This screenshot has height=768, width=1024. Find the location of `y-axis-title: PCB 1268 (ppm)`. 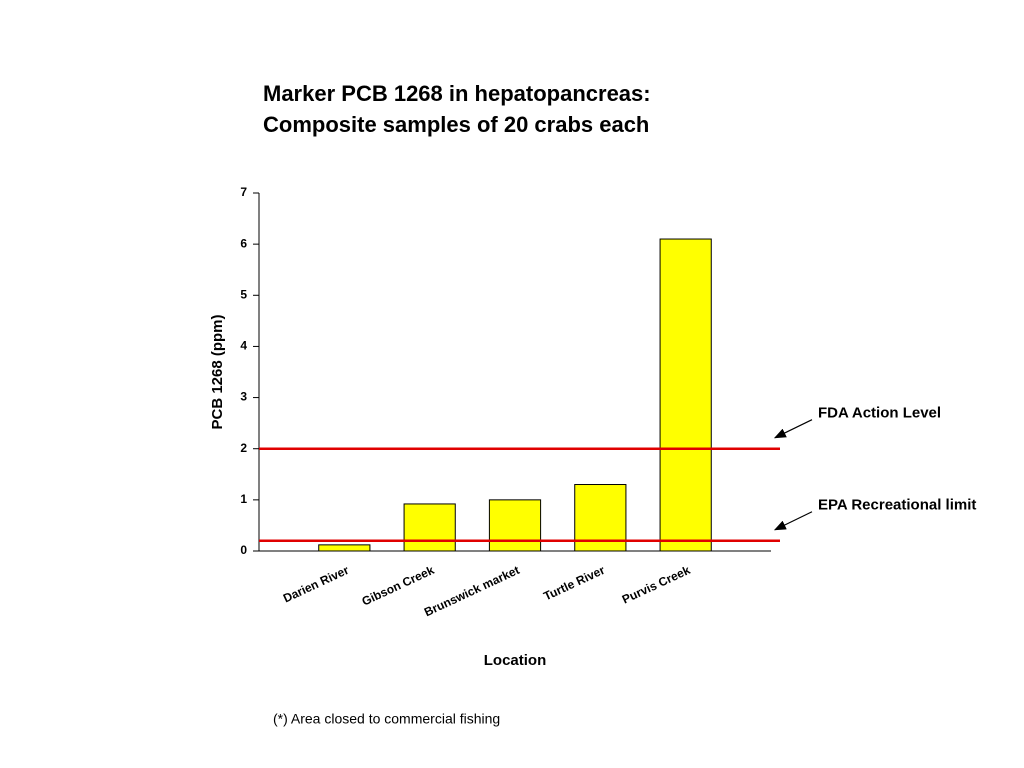

y-axis-title: PCB 1268 (ppm) is located at coordinates (217, 371).